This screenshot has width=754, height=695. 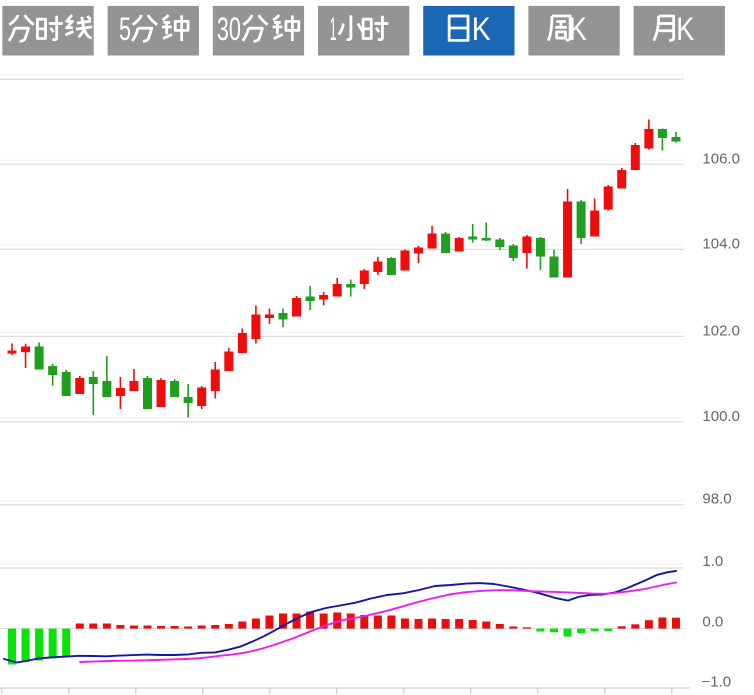 What do you see at coordinates (721, 330) in the screenshot?
I see `svg-text: 102.0` at bounding box center [721, 330].